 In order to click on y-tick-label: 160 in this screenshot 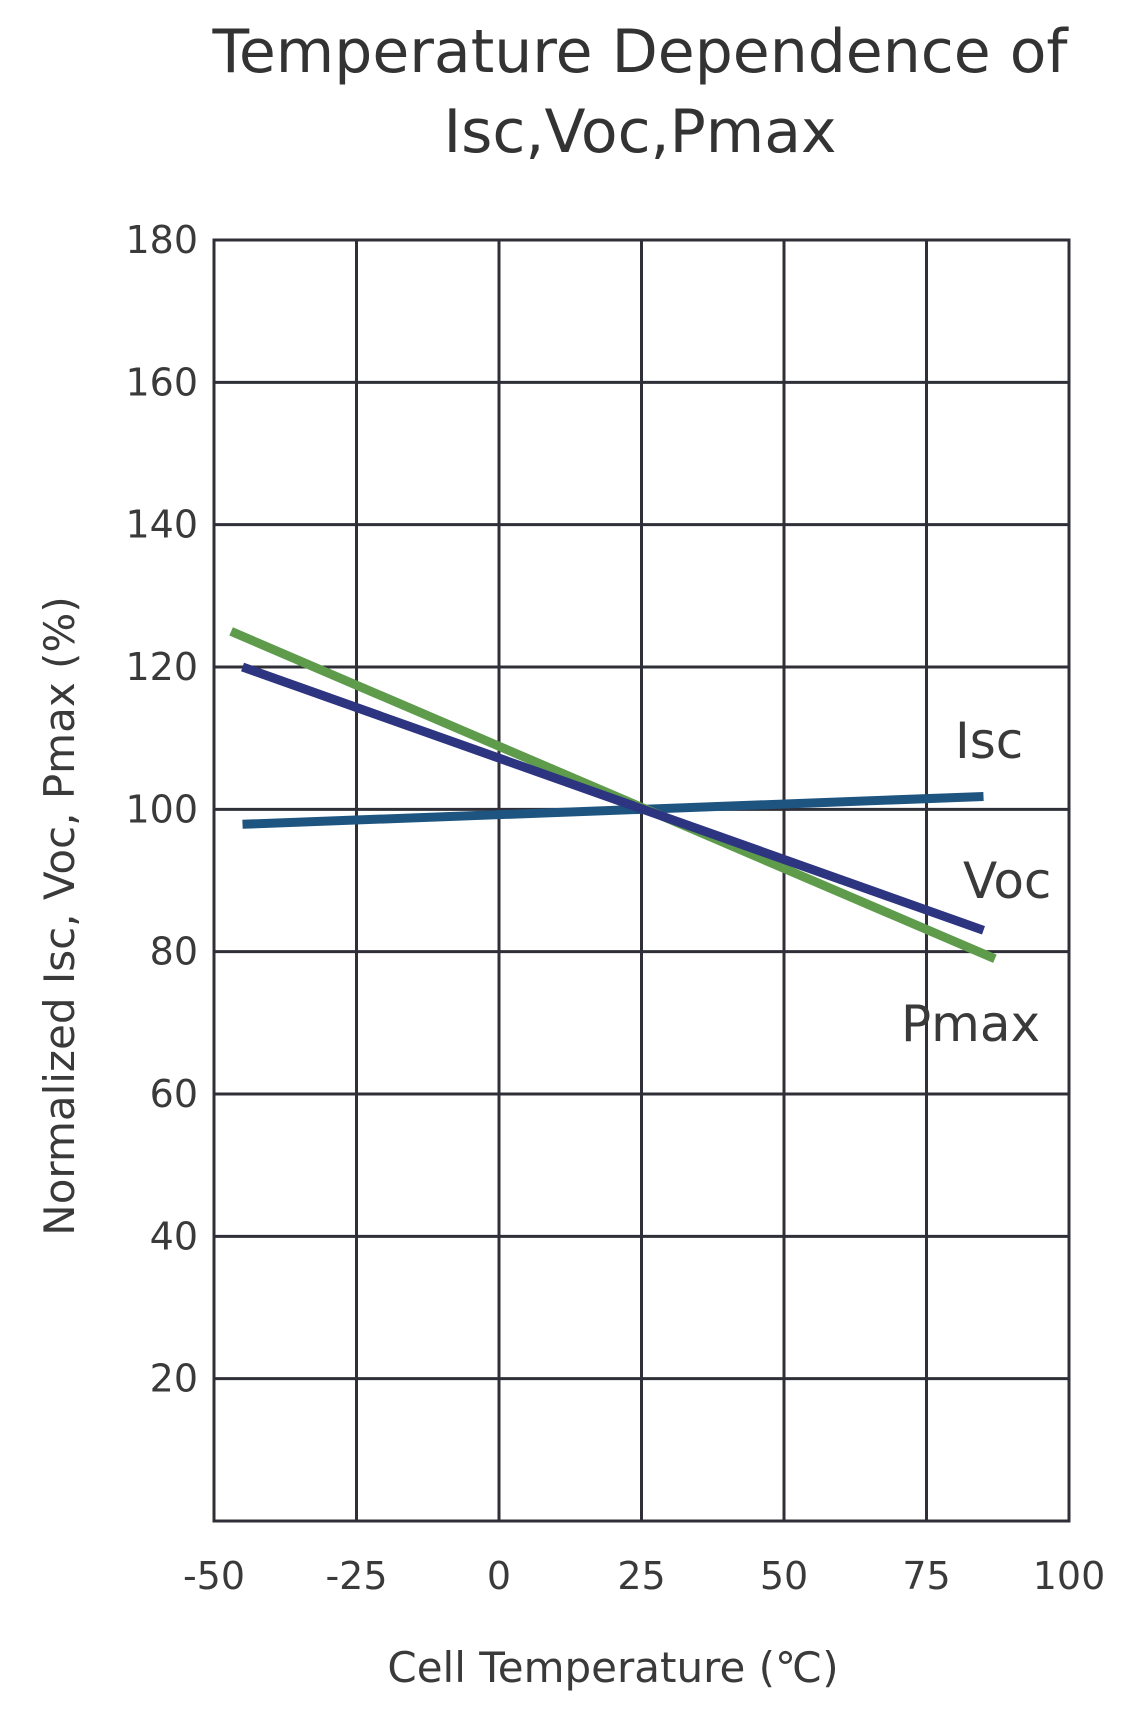, I will do `click(161, 382)`.